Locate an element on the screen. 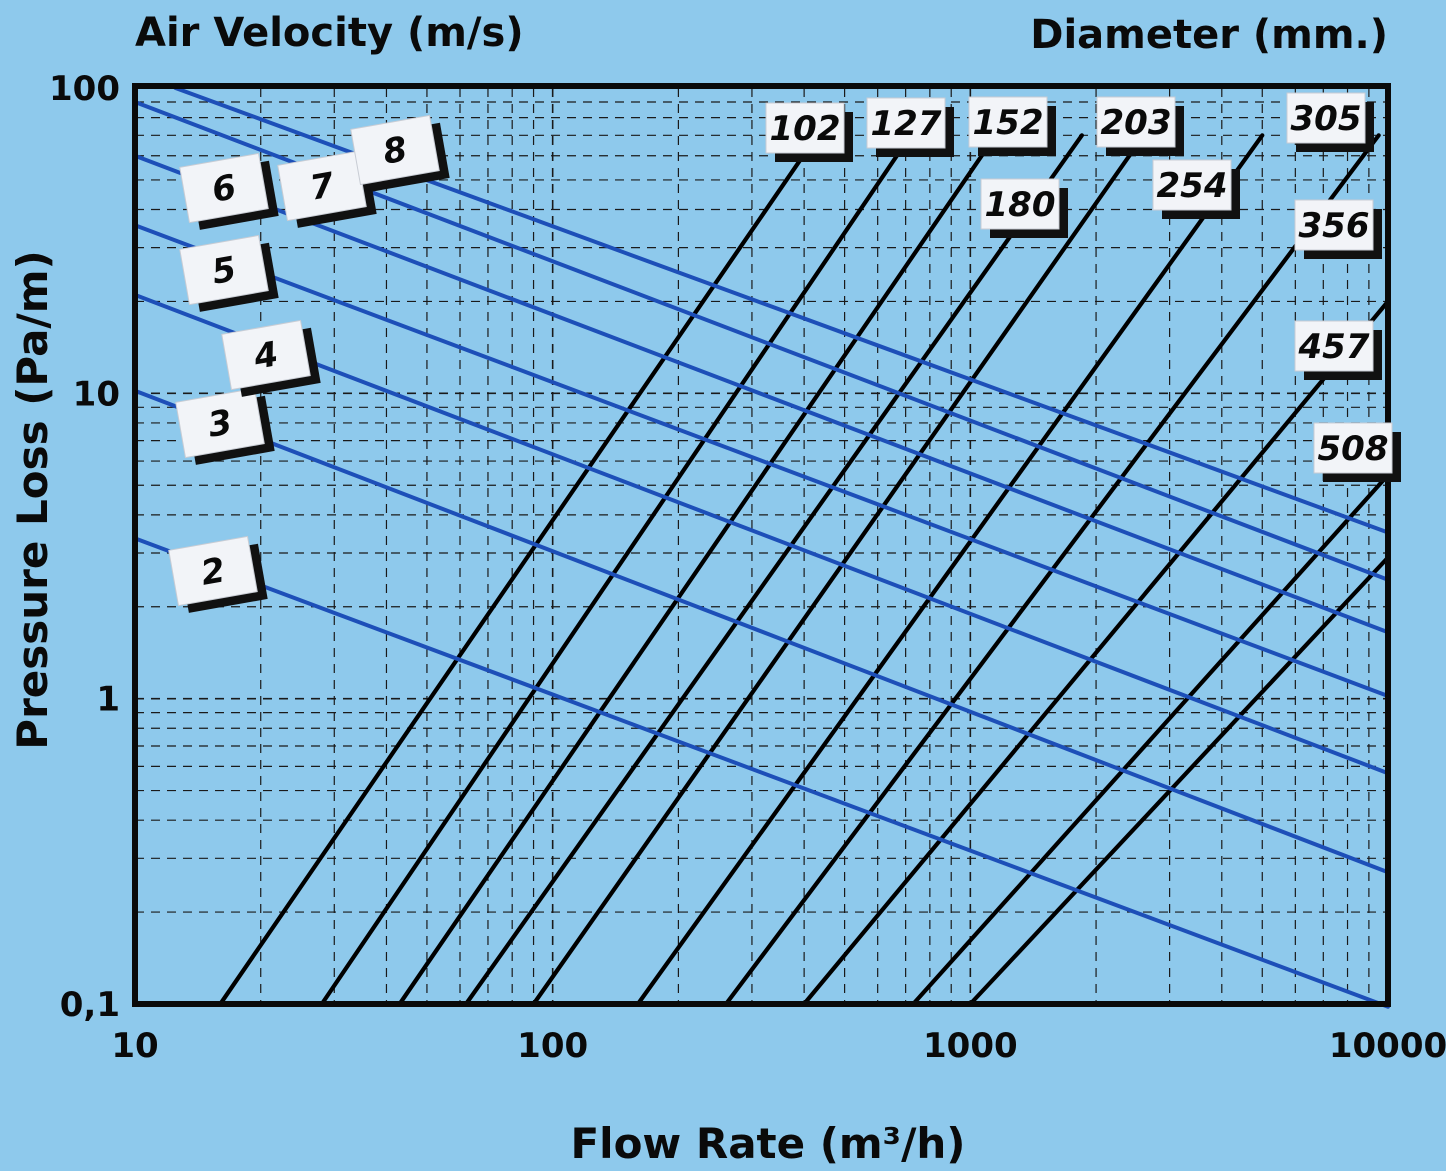 Image resolution: width=1446 pixels, height=1171 pixels. diameter-label-tag-180: 180 is located at coordinates (1024, 208).